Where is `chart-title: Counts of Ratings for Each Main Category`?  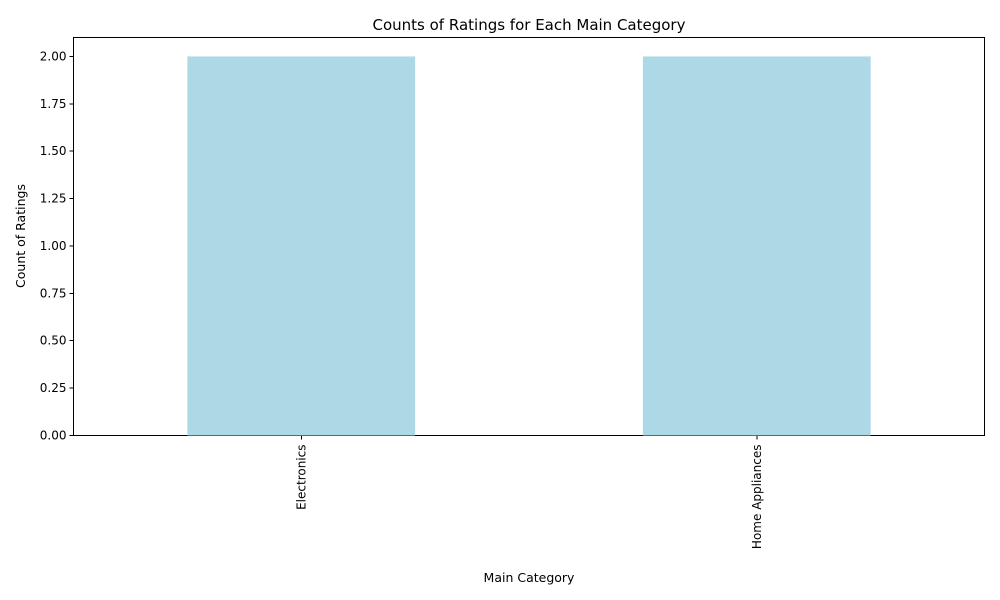 chart-title: Counts of Ratings for Each Main Category is located at coordinates (529, 25).